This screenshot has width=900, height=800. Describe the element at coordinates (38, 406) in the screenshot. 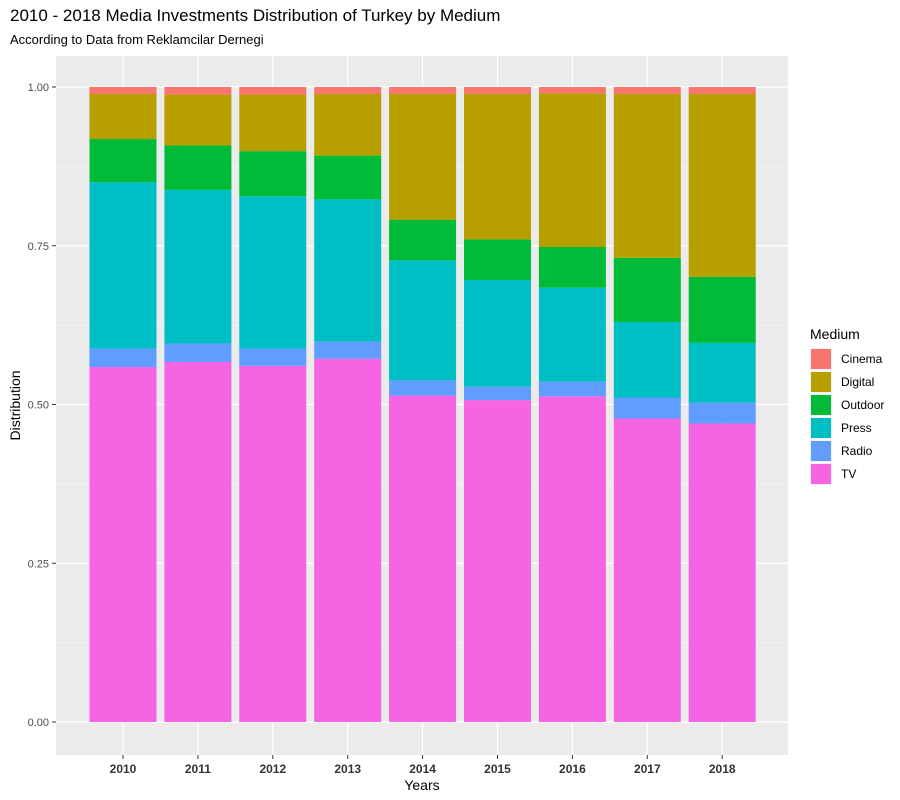

I see `y-tick-label: 0.50` at that location.